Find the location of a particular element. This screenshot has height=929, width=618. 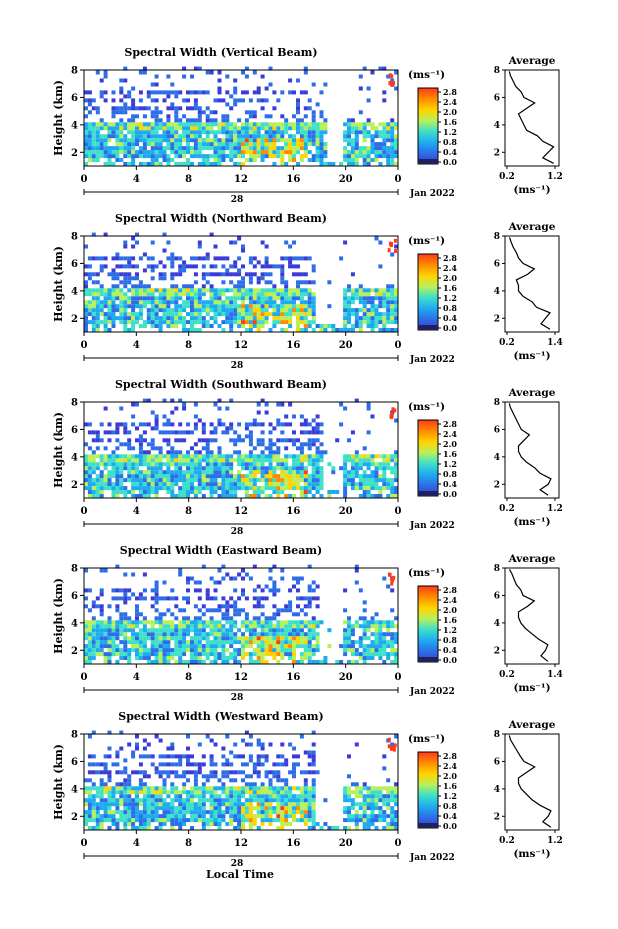

x-tick-label: 8 is located at coordinates (188, 179).